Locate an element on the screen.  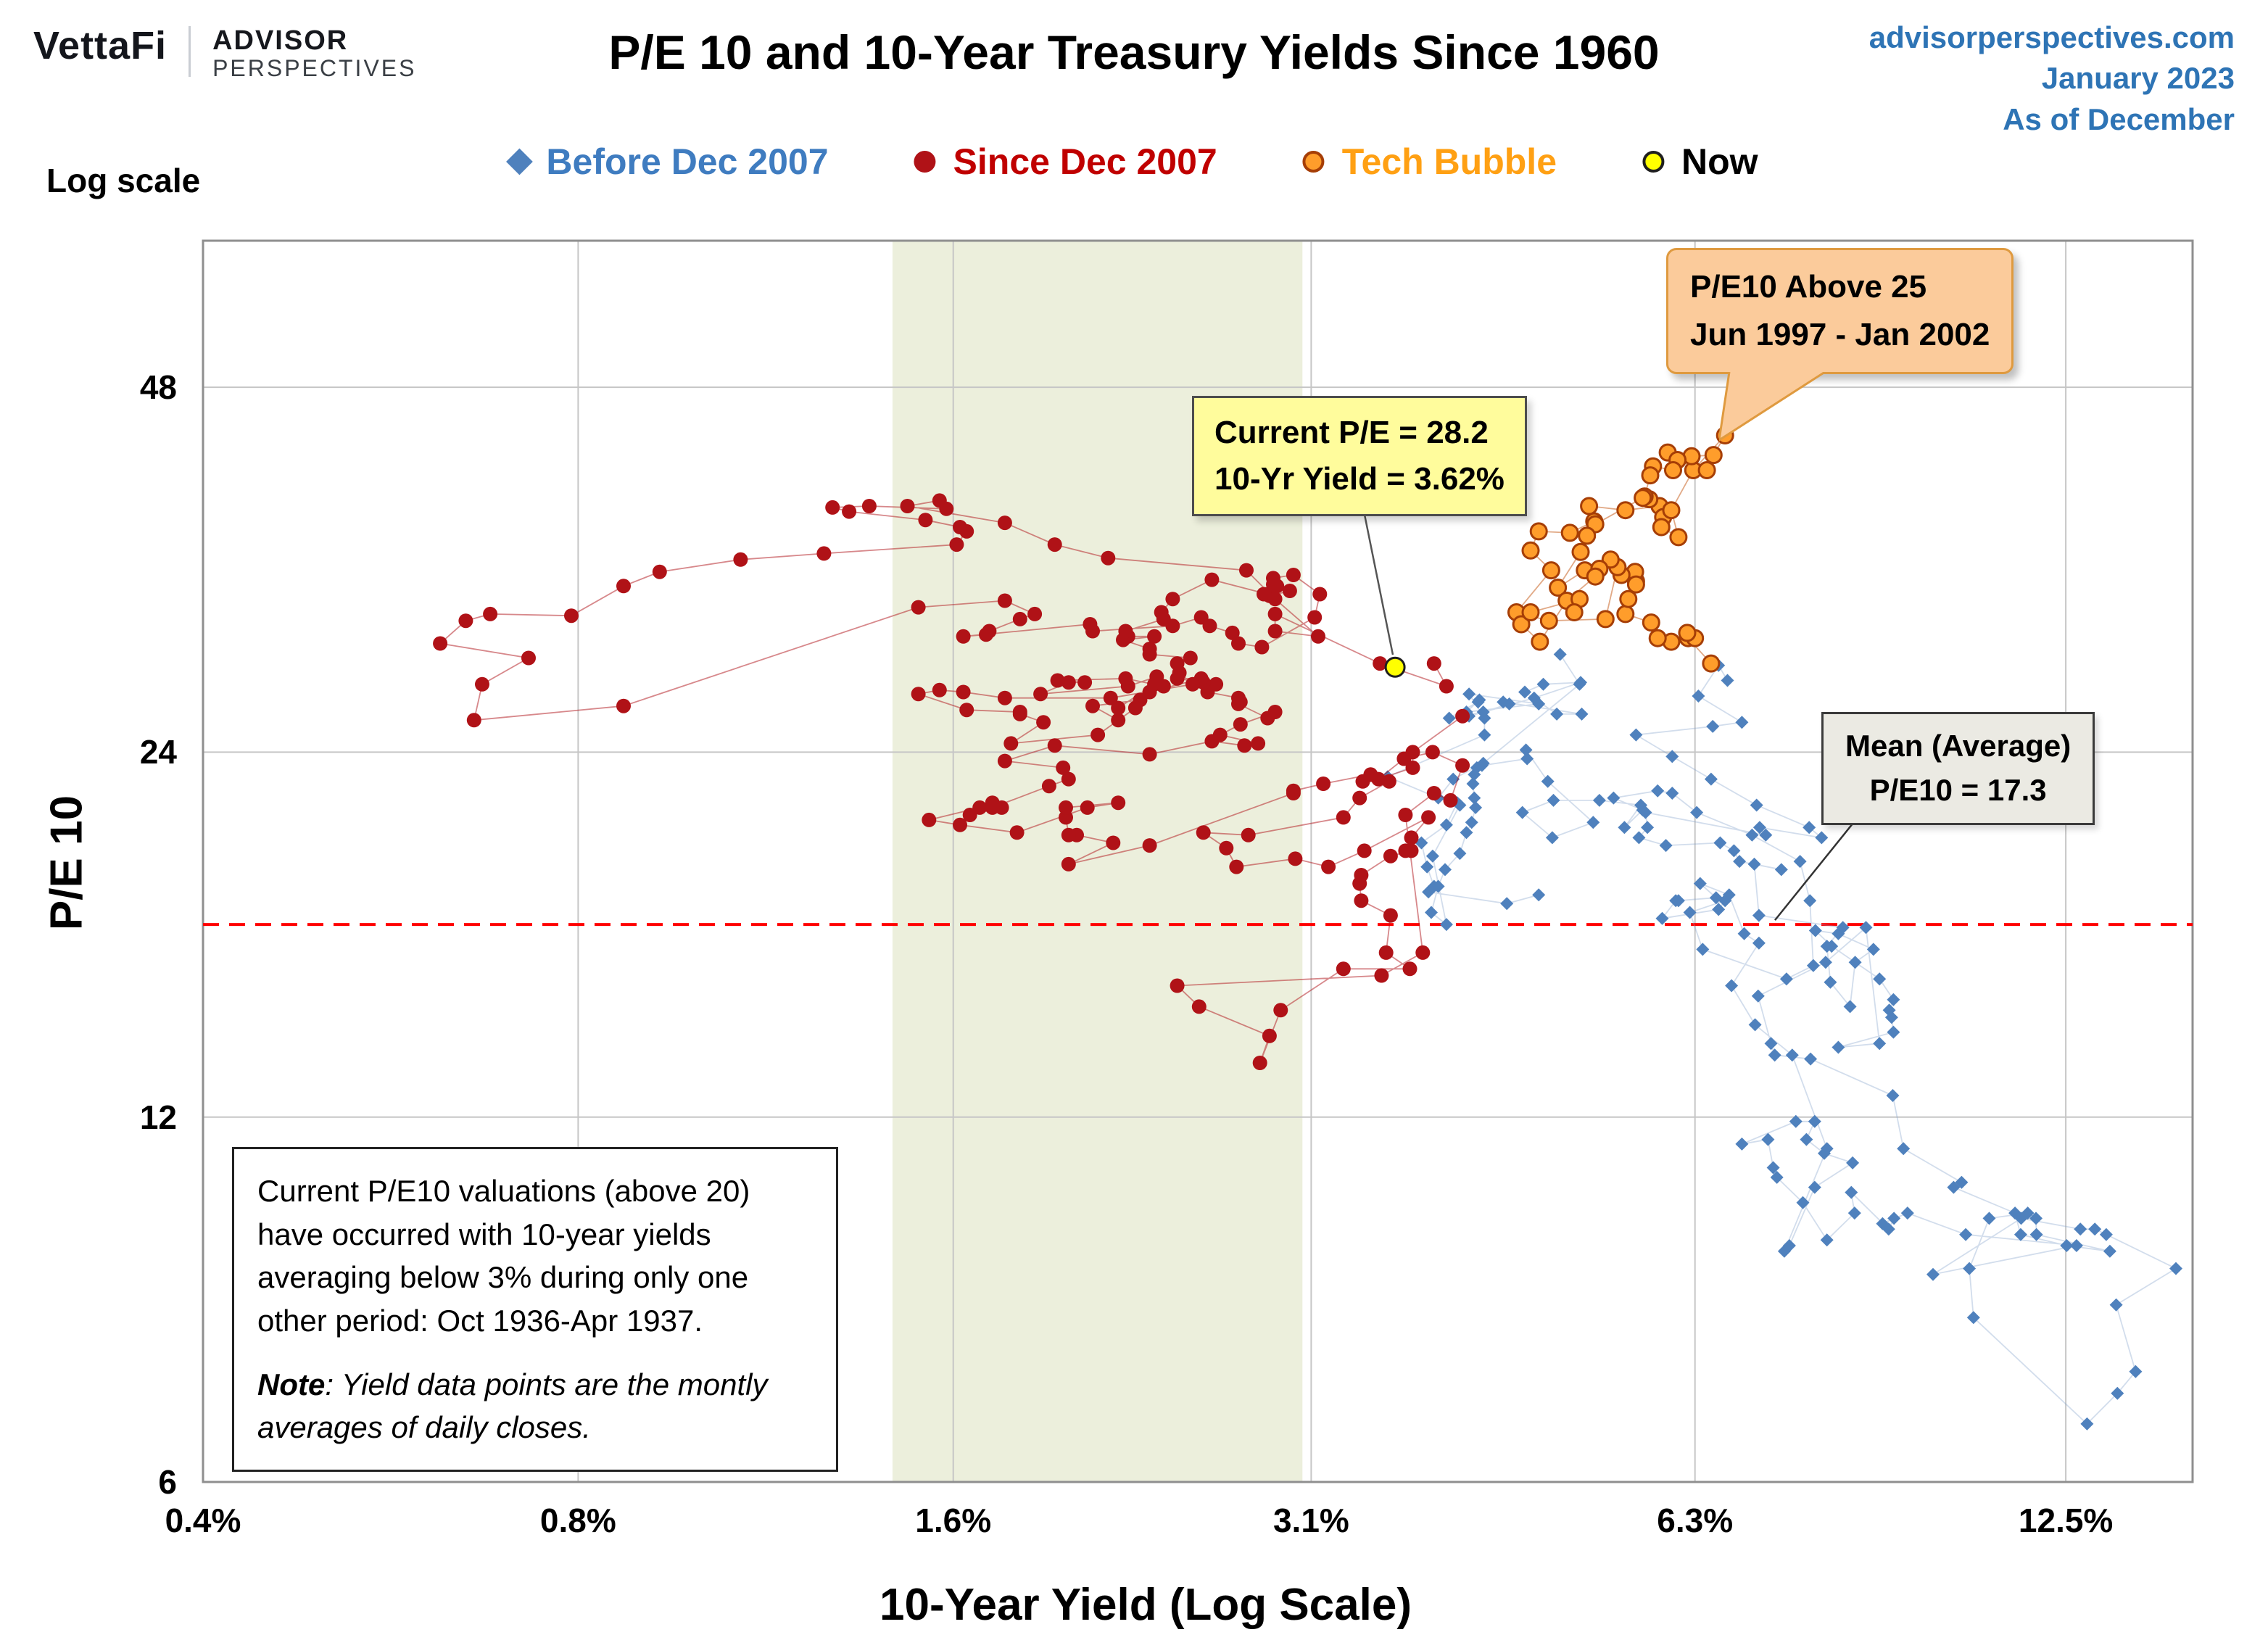
yellow-circle-marker-icon is located at coordinates (1653, 162).